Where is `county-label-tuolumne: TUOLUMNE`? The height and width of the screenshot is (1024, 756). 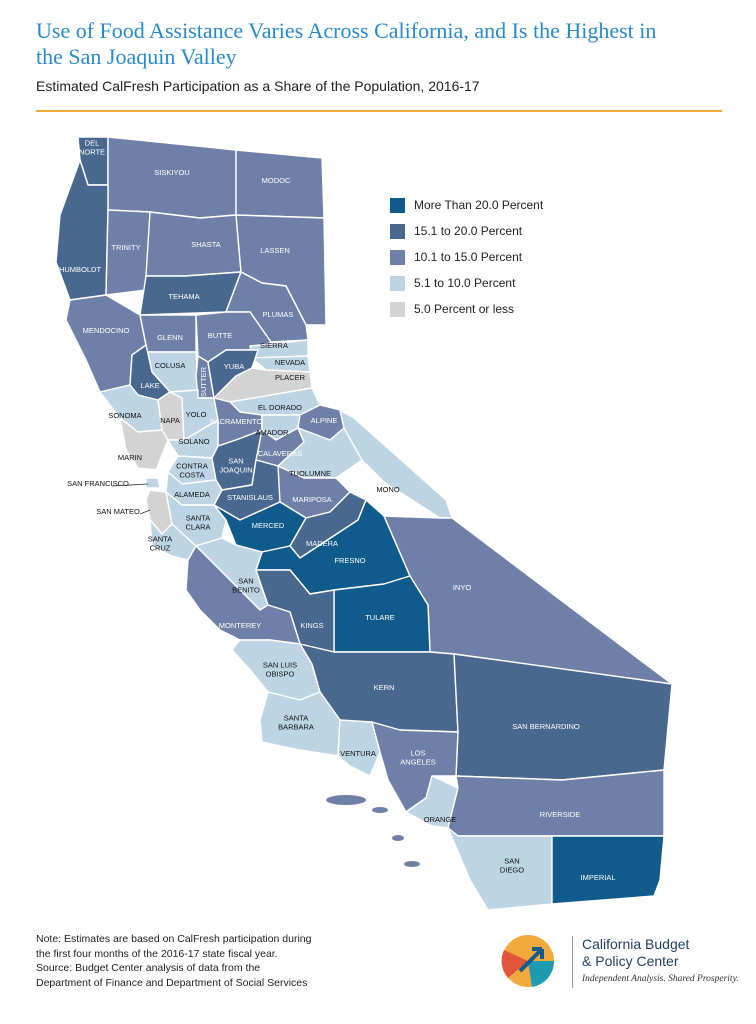 county-label-tuolumne: TUOLUMNE is located at coordinates (310, 473).